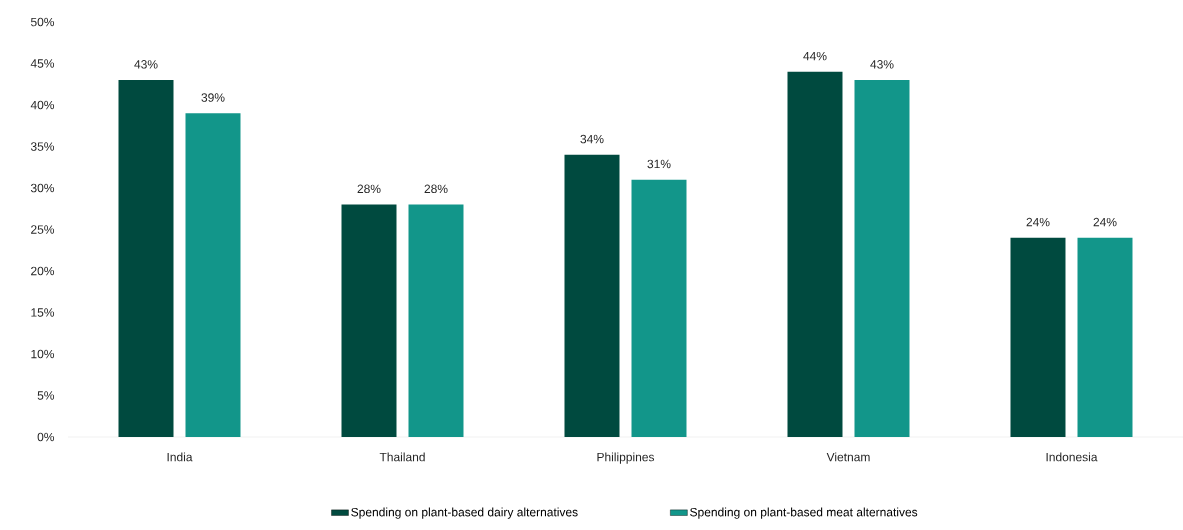 The height and width of the screenshot is (530, 1183). Describe the element at coordinates (42, 63) in the screenshot. I see `y-tick-label: 45%` at that location.